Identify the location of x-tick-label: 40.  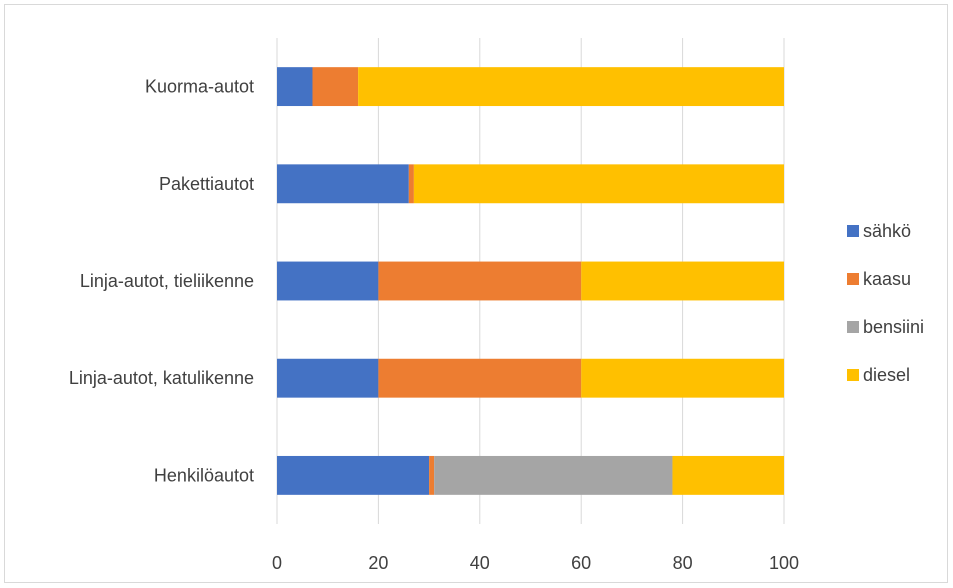
(480, 563).